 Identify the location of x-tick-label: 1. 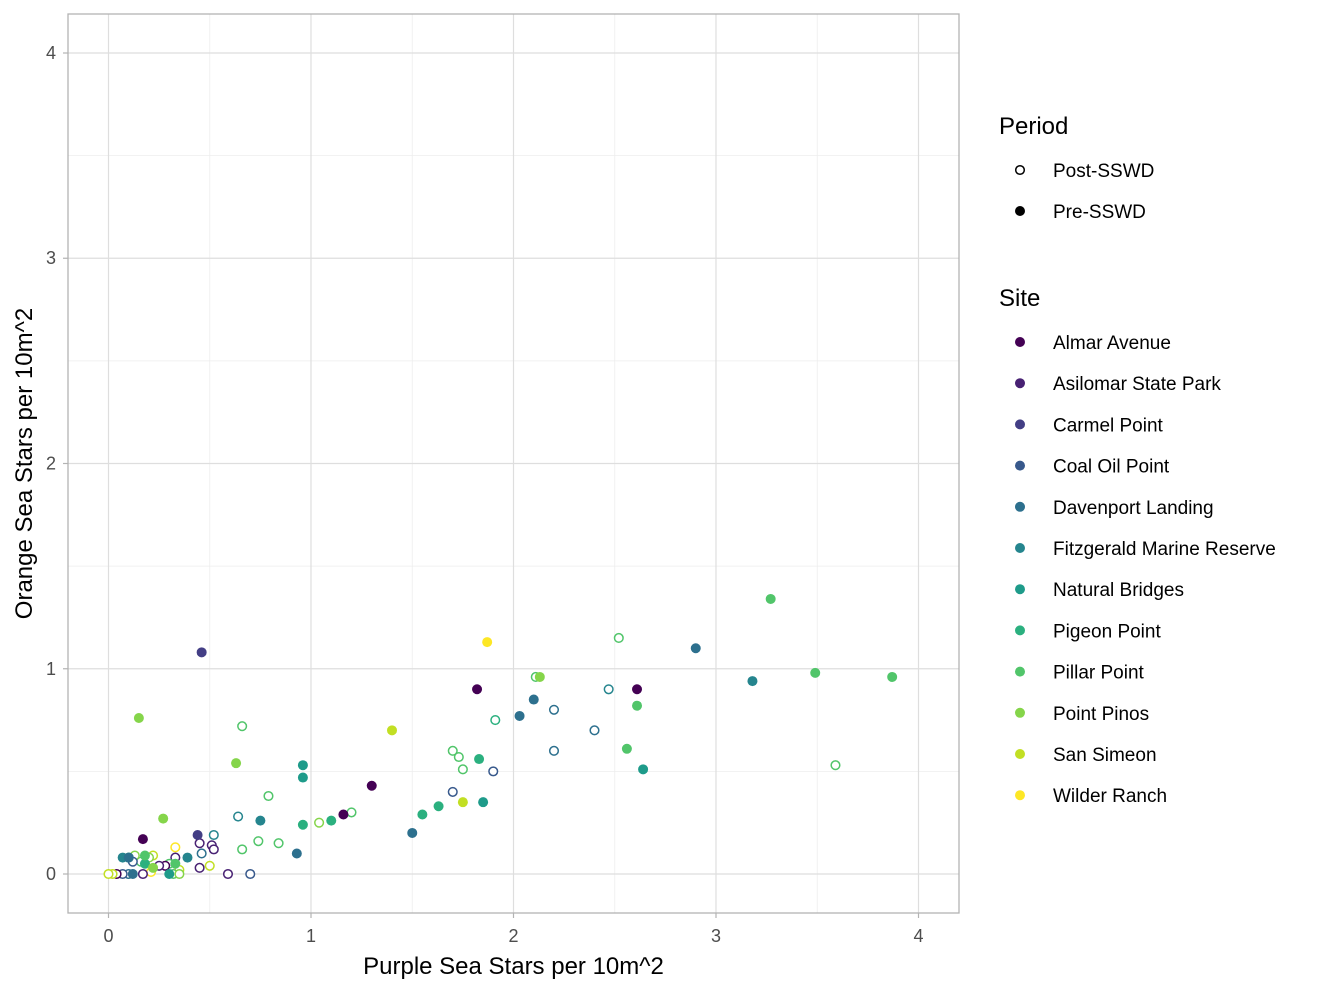
(311, 936).